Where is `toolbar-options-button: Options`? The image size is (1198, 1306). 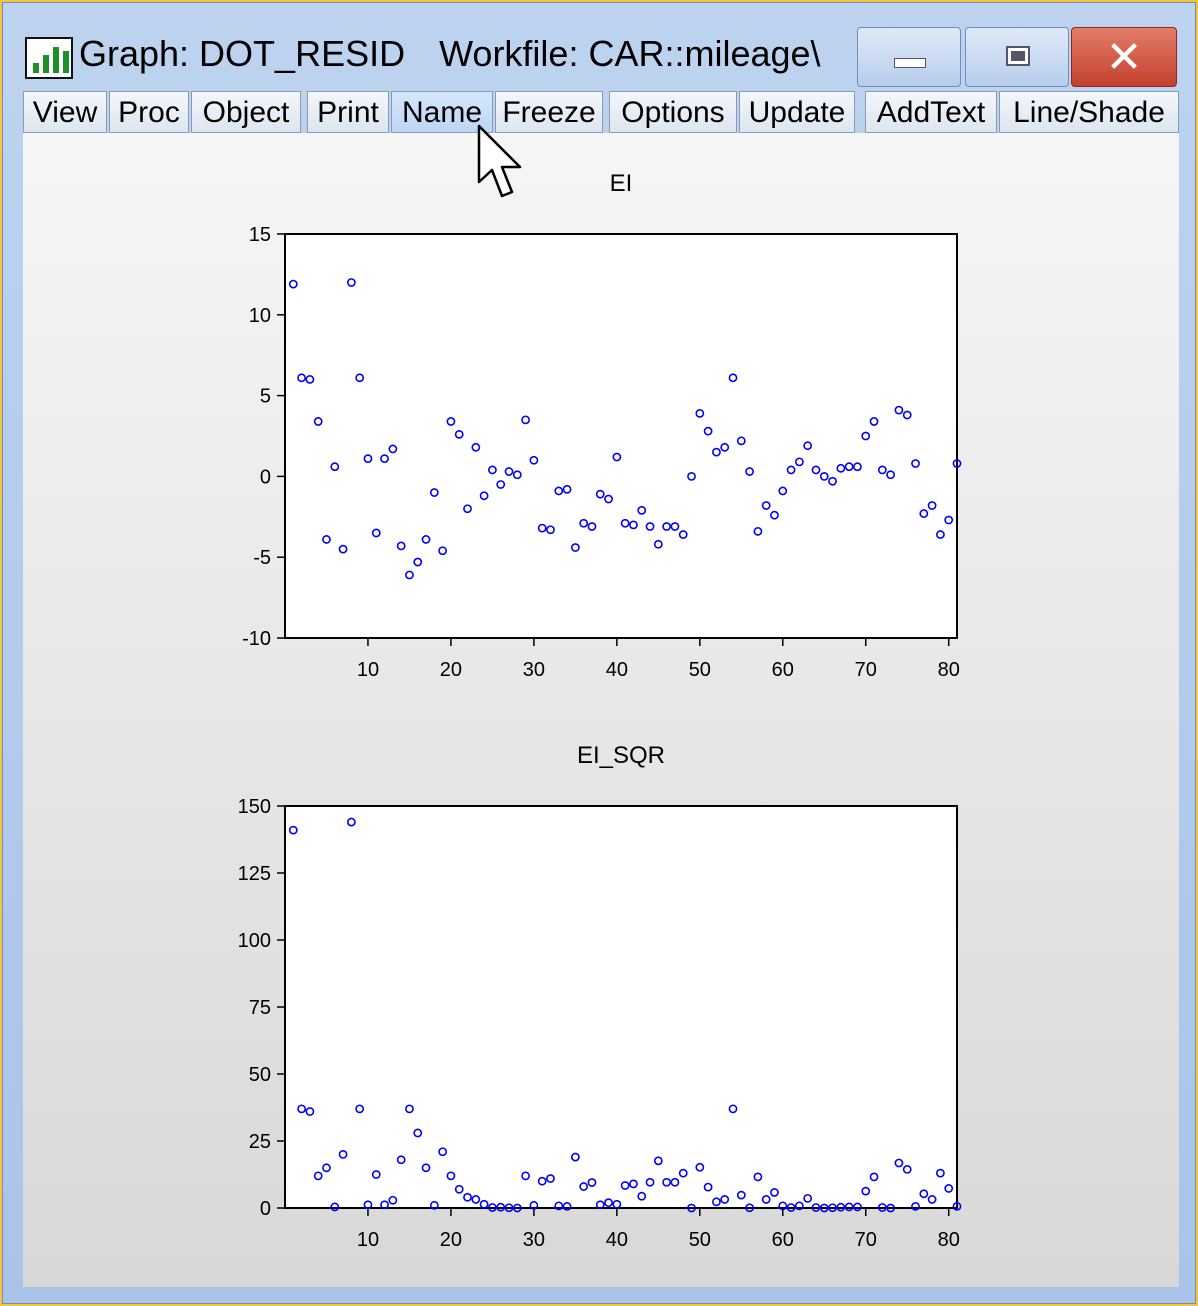
toolbar-options-button: Options is located at coordinates (673, 112).